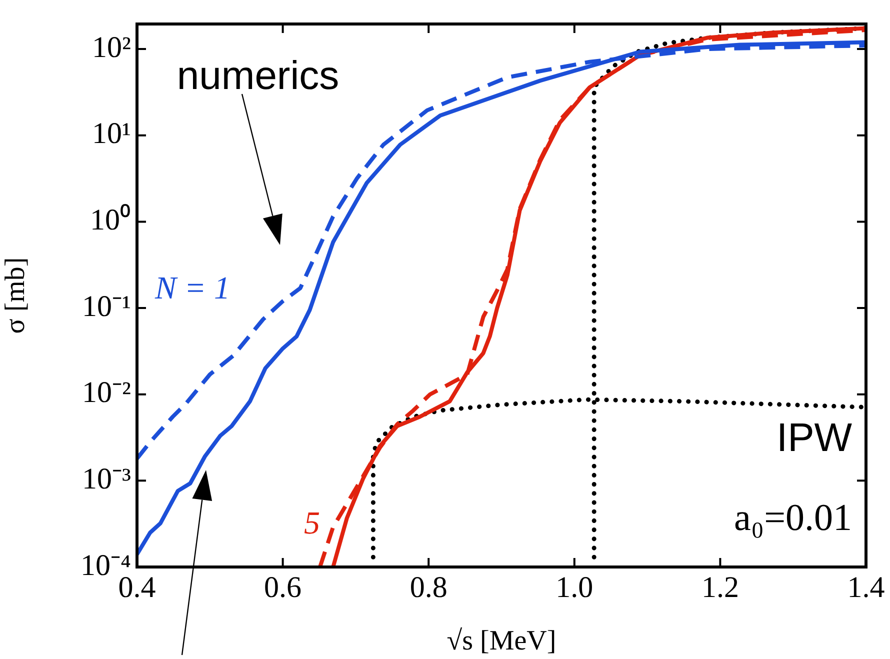  I want to click on x-tick-label: 0.8, so click(429, 587).